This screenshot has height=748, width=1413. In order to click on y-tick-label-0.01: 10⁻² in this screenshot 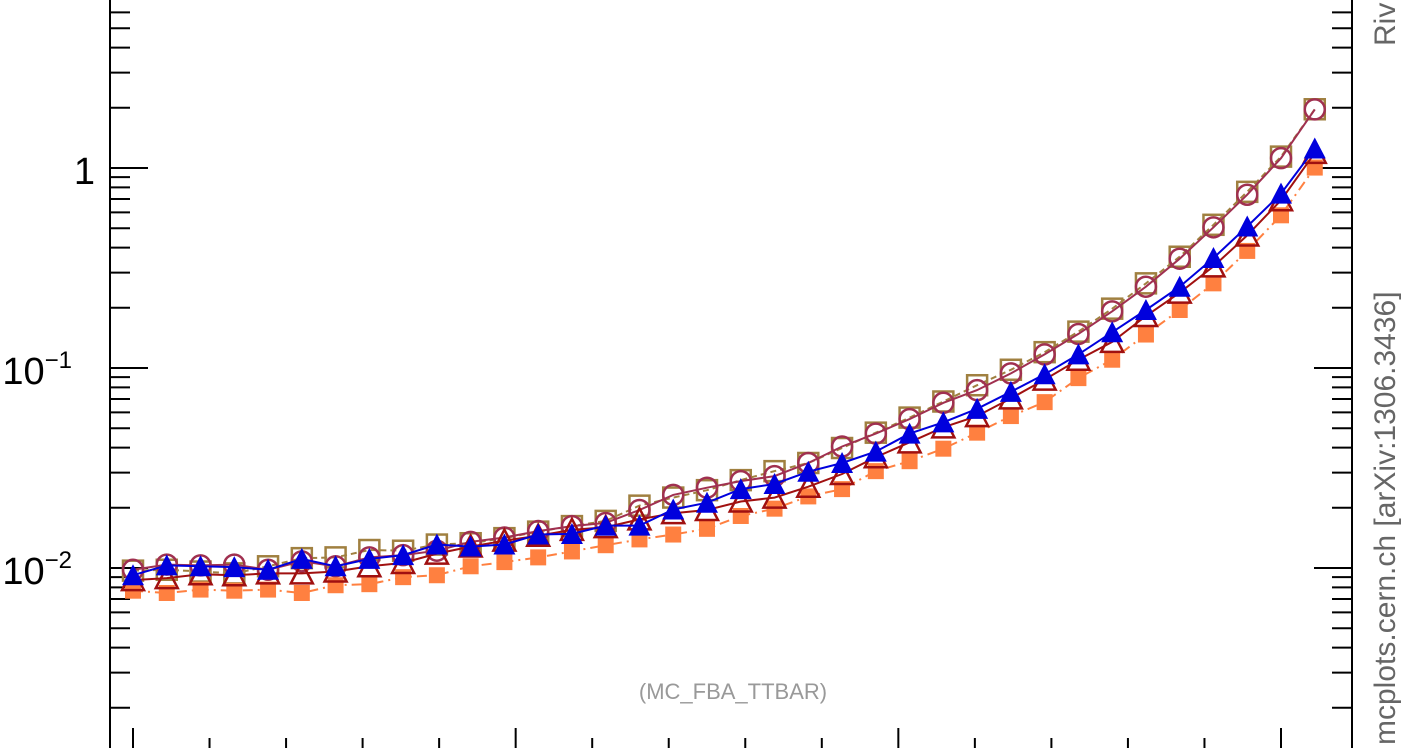, I will do `click(37, 570)`.